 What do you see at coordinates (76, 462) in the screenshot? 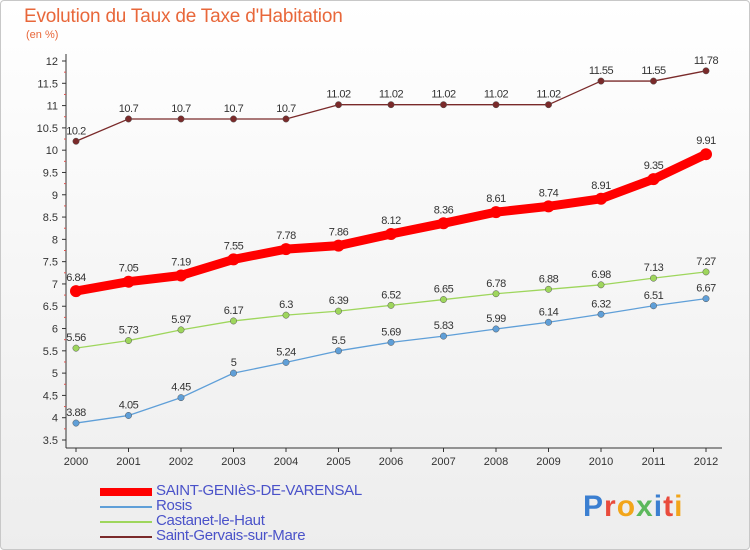
I see `x-tick-label: 2000` at bounding box center [76, 462].